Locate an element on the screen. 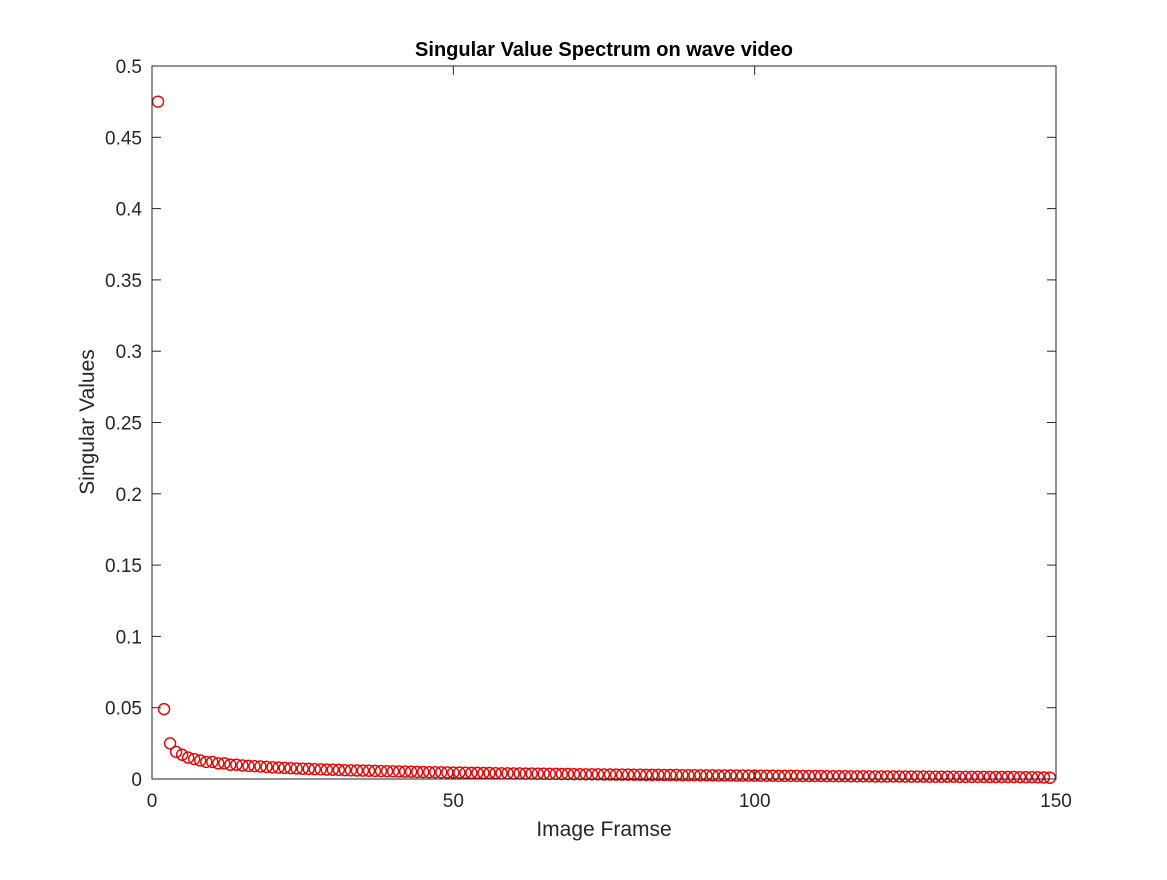 The width and height of the screenshot is (1167, 880). y-tick-label: 0 is located at coordinates (136, 780).